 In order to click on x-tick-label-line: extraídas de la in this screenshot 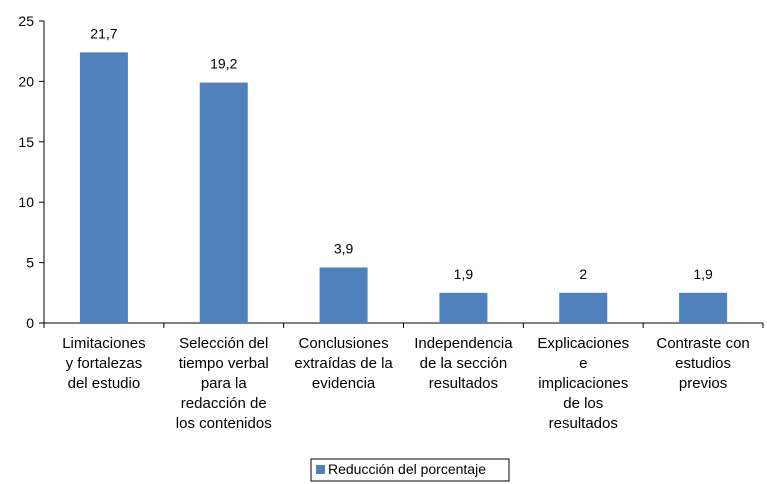, I will do `click(343, 363)`.